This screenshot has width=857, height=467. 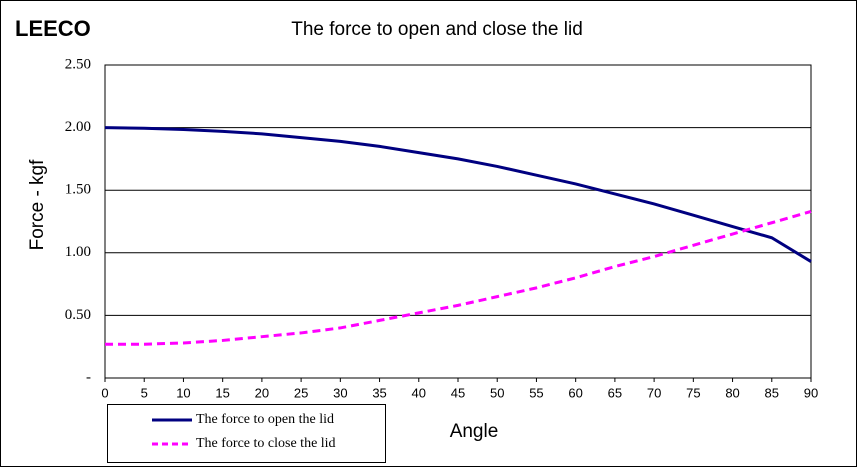 I want to click on y-axis-label: Force - kgf, so click(x=37, y=205).